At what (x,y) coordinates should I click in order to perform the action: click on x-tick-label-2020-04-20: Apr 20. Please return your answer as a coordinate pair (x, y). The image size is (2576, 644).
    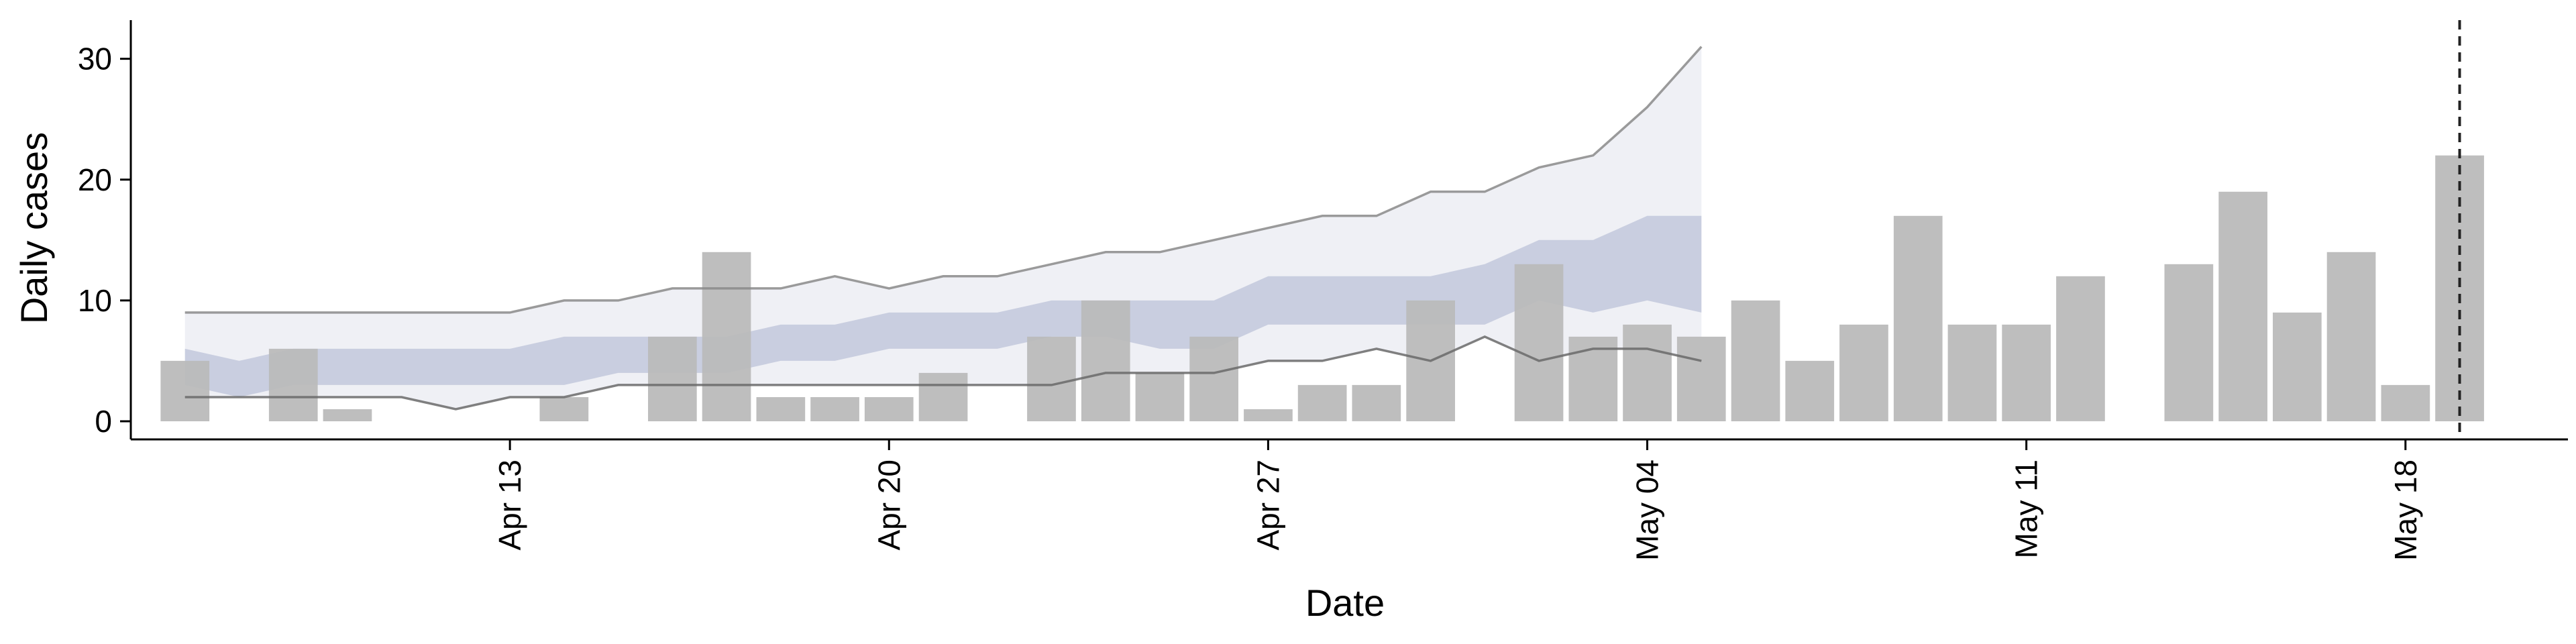
    Looking at the image, I should click on (888, 505).